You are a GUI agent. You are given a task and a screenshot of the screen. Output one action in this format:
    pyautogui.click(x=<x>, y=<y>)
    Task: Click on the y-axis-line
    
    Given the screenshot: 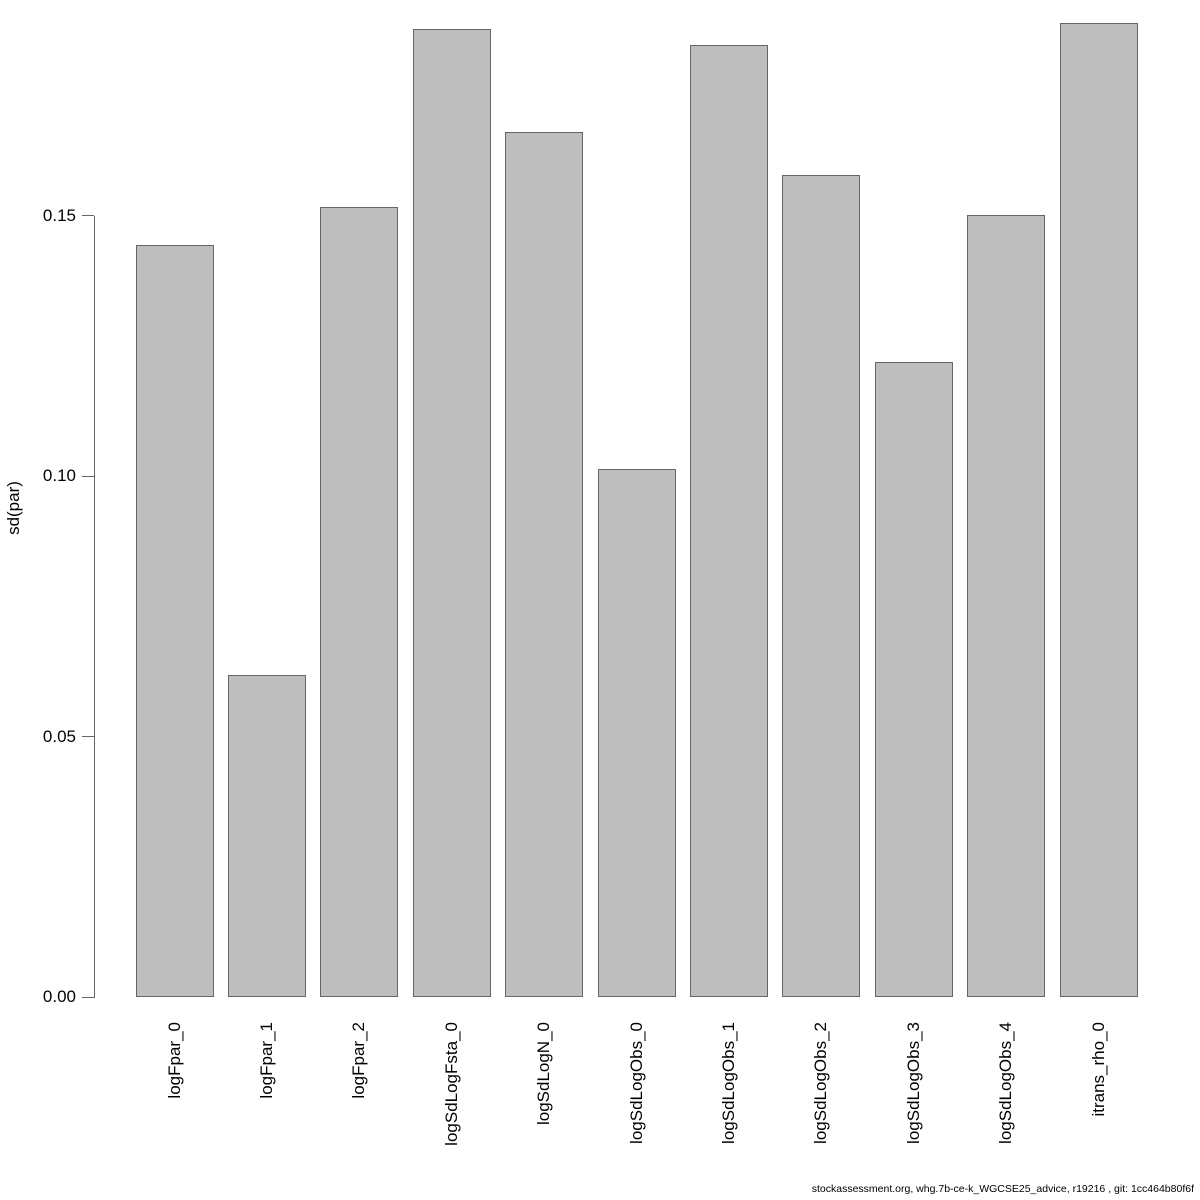 What is the action you would take?
    pyautogui.click(x=94, y=606)
    